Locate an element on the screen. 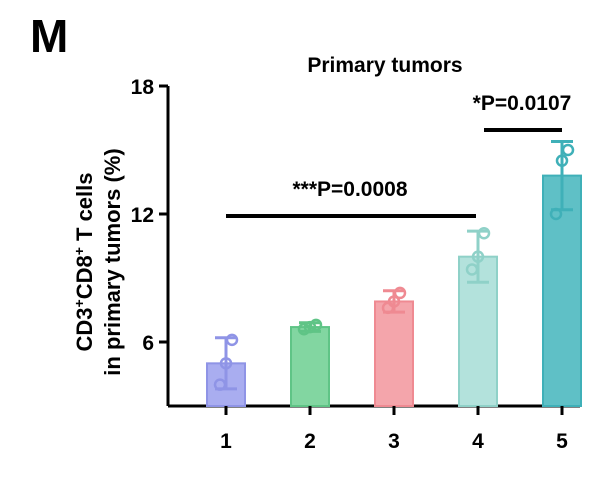 The height and width of the screenshot is (501, 602). panel-label: M is located at coordinates (49, 36).